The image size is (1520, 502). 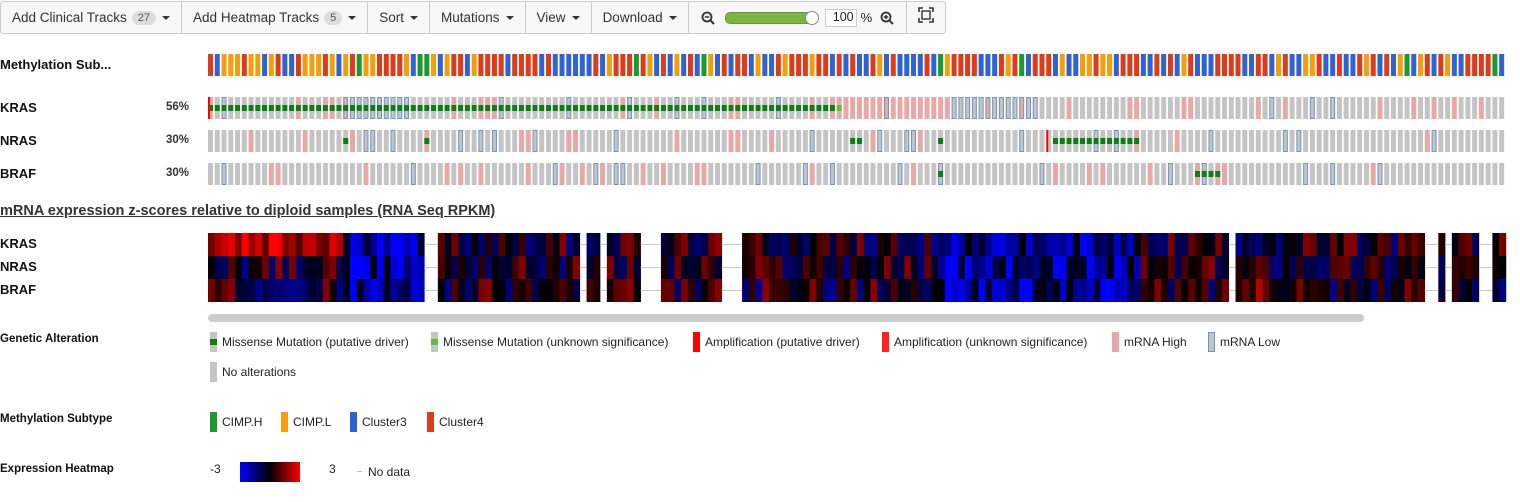 What do you see at coordinates (708, 18) in the screenshot?
I see `zoom-out-icon` at bounding box center [708, 18].